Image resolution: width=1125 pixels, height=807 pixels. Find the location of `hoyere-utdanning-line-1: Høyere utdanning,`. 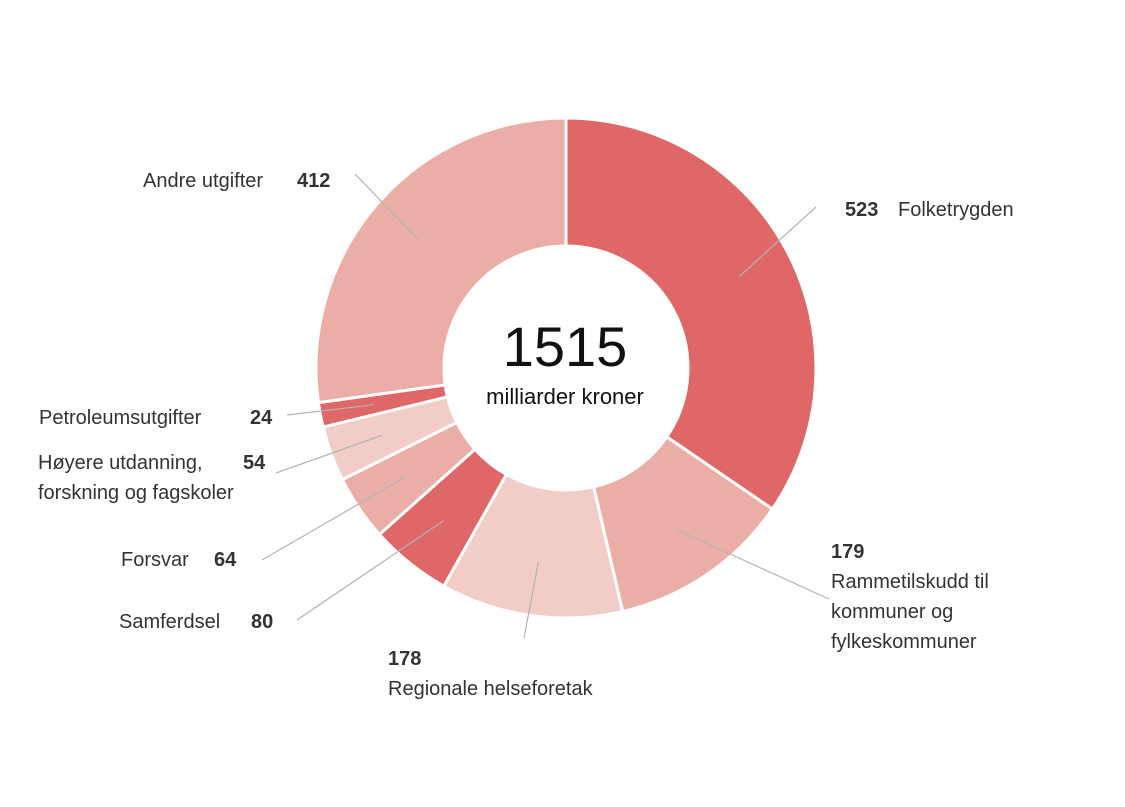

hoyere-utdanning-line-1: Høyere utdanning, is located at coordinates (120, 463).